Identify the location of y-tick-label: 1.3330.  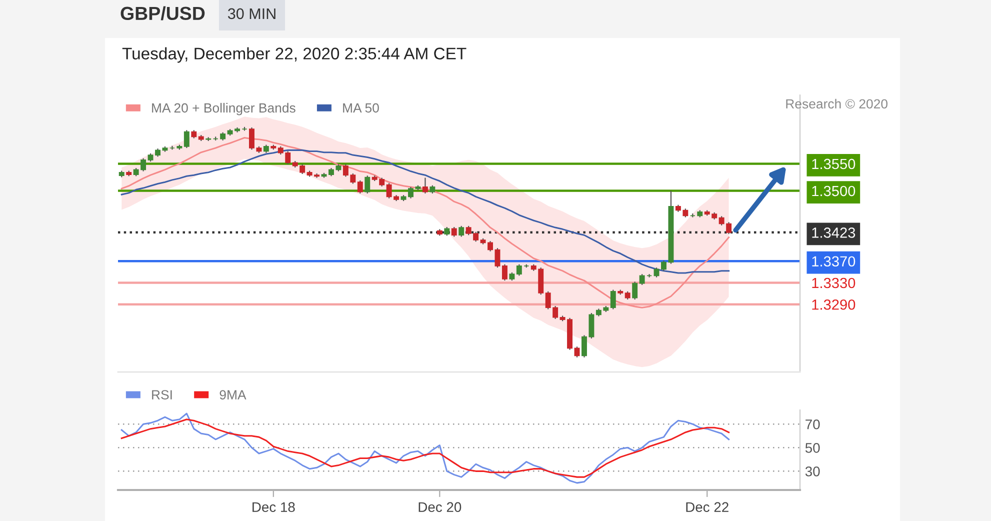
(834, 283).